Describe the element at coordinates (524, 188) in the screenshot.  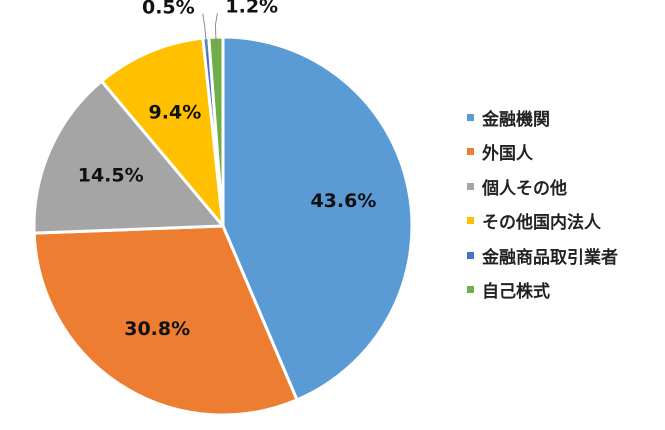
I see `legend-label-3: 個人その他` at that location.